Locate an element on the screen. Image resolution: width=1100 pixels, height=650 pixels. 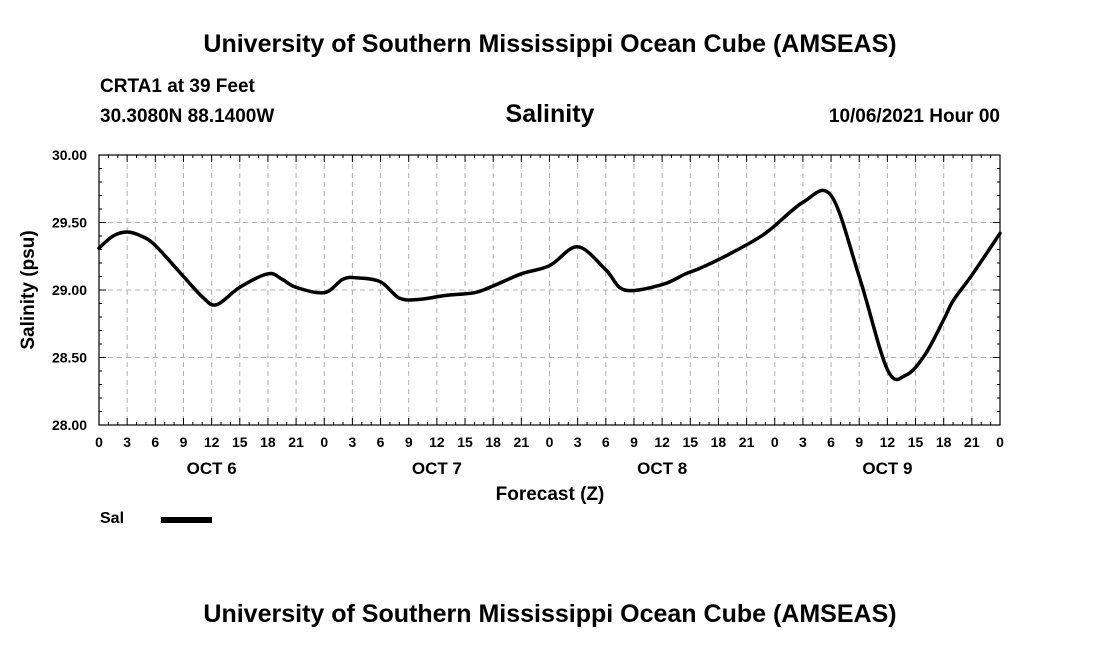
y-tick-label: 29.00 is located at coordinates (69, 290).